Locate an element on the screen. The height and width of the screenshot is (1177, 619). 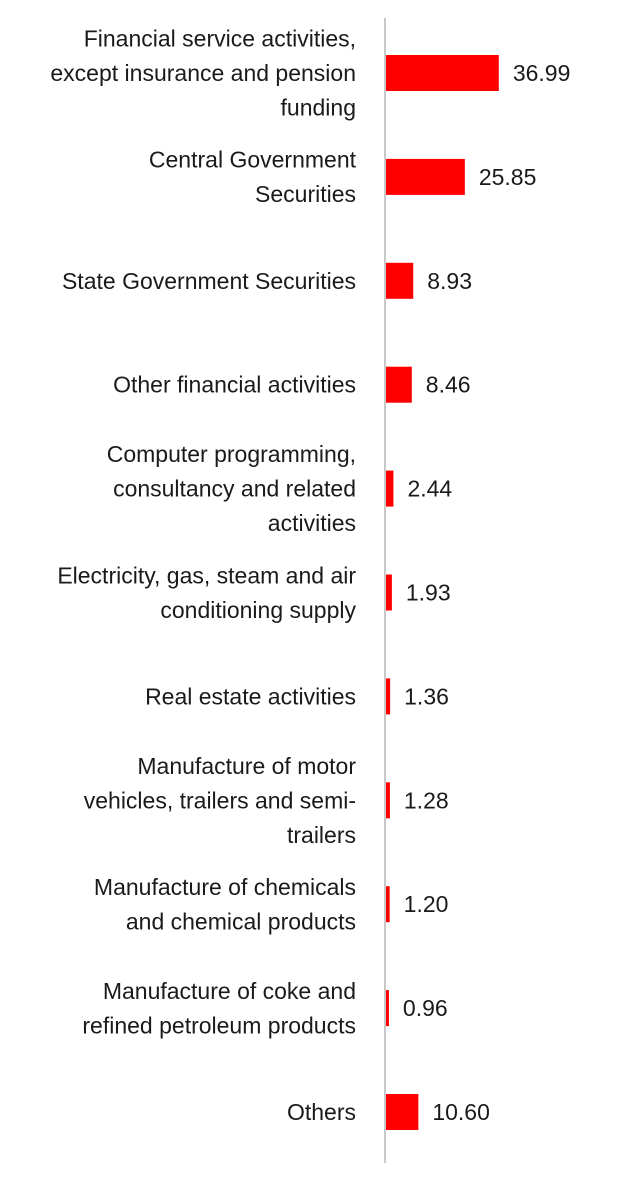
category-label-1-line-1: Securities is located at coordinates (305, 194).